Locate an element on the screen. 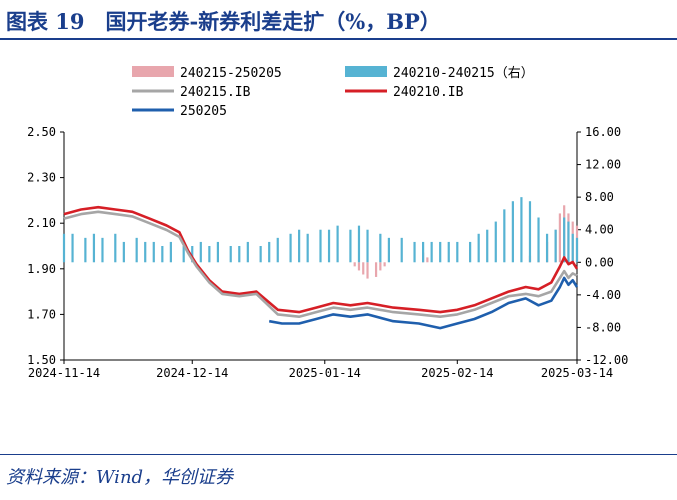 The width and height of the screenshot is (677, 500). x-tick-label: 2025-03-14 is located at coordinates (577, 373).